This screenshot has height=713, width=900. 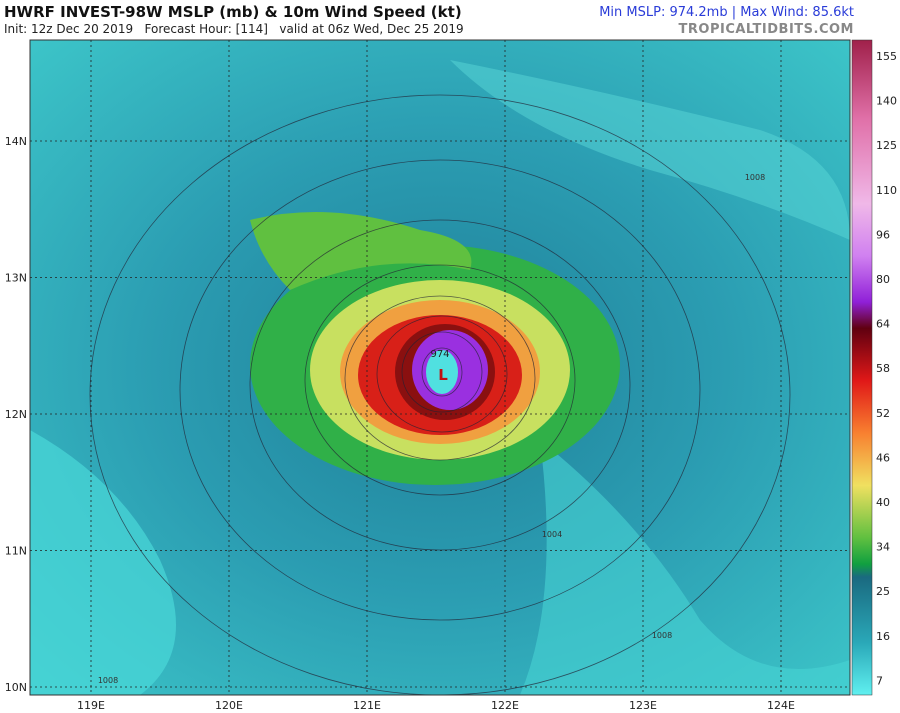 I want to click on lat-label: 14N, so click(x=16, y=141).